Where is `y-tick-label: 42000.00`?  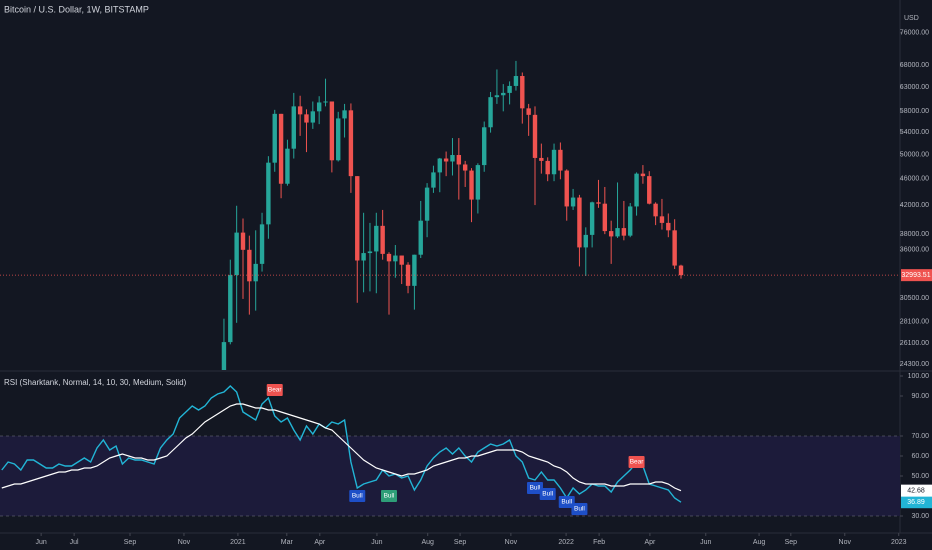
y-tick-label: 42000.00 is located at coordinates (914, 205).